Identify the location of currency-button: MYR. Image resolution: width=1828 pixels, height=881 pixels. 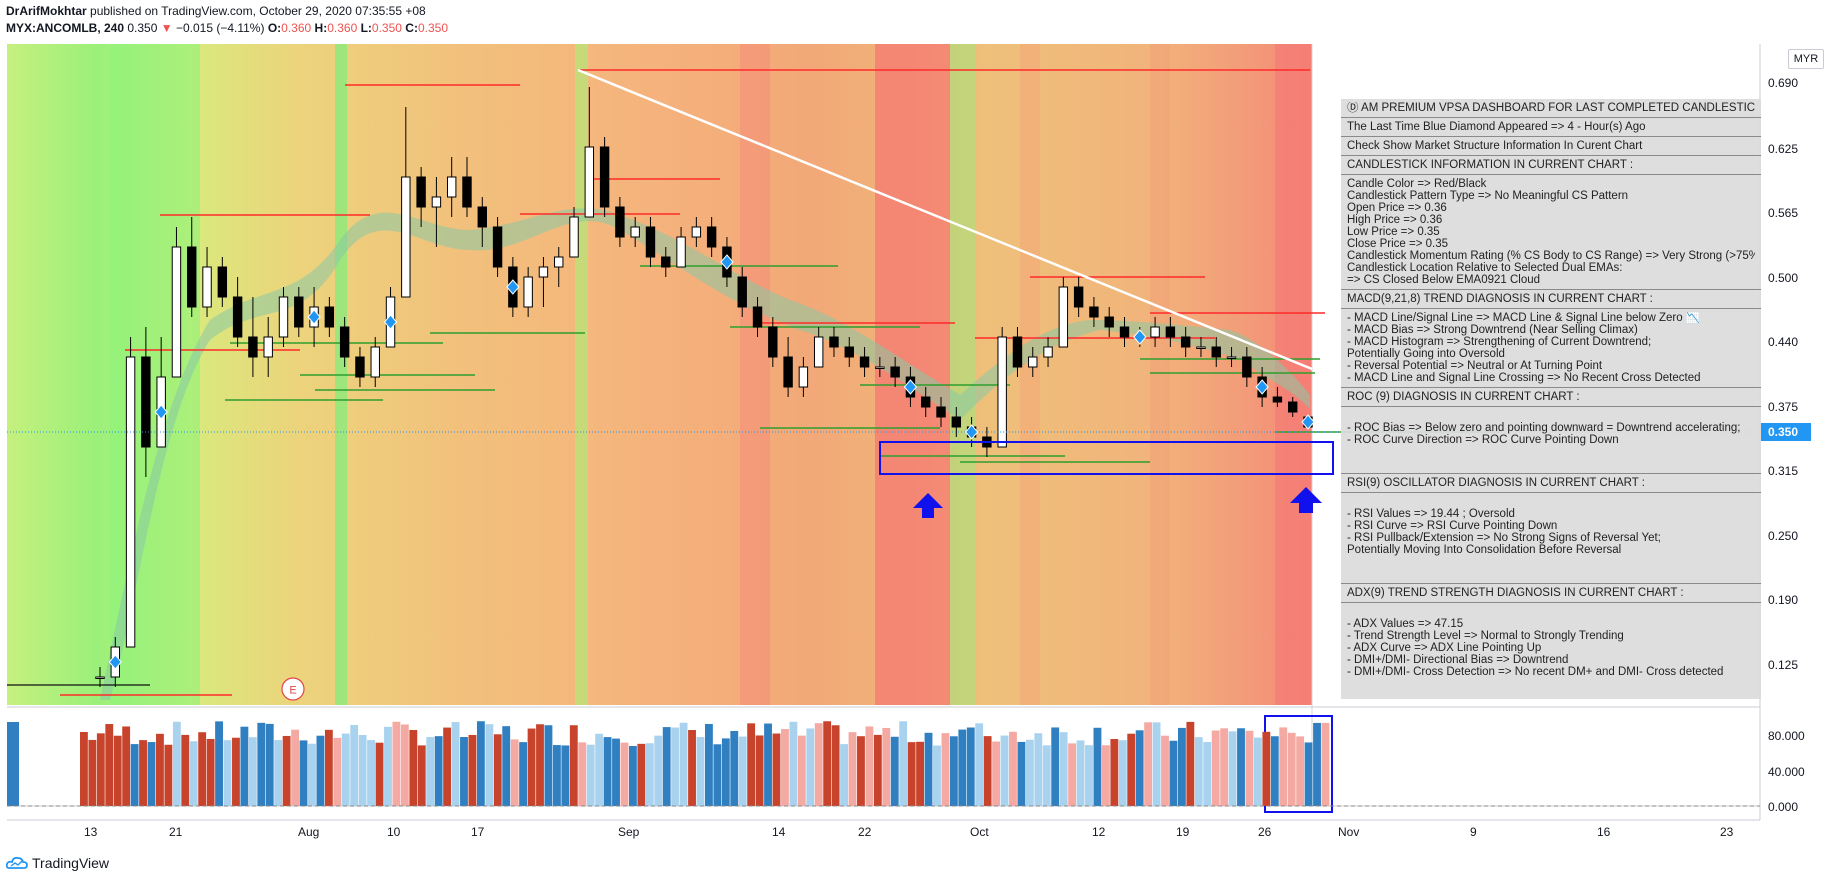
(1806, 59).